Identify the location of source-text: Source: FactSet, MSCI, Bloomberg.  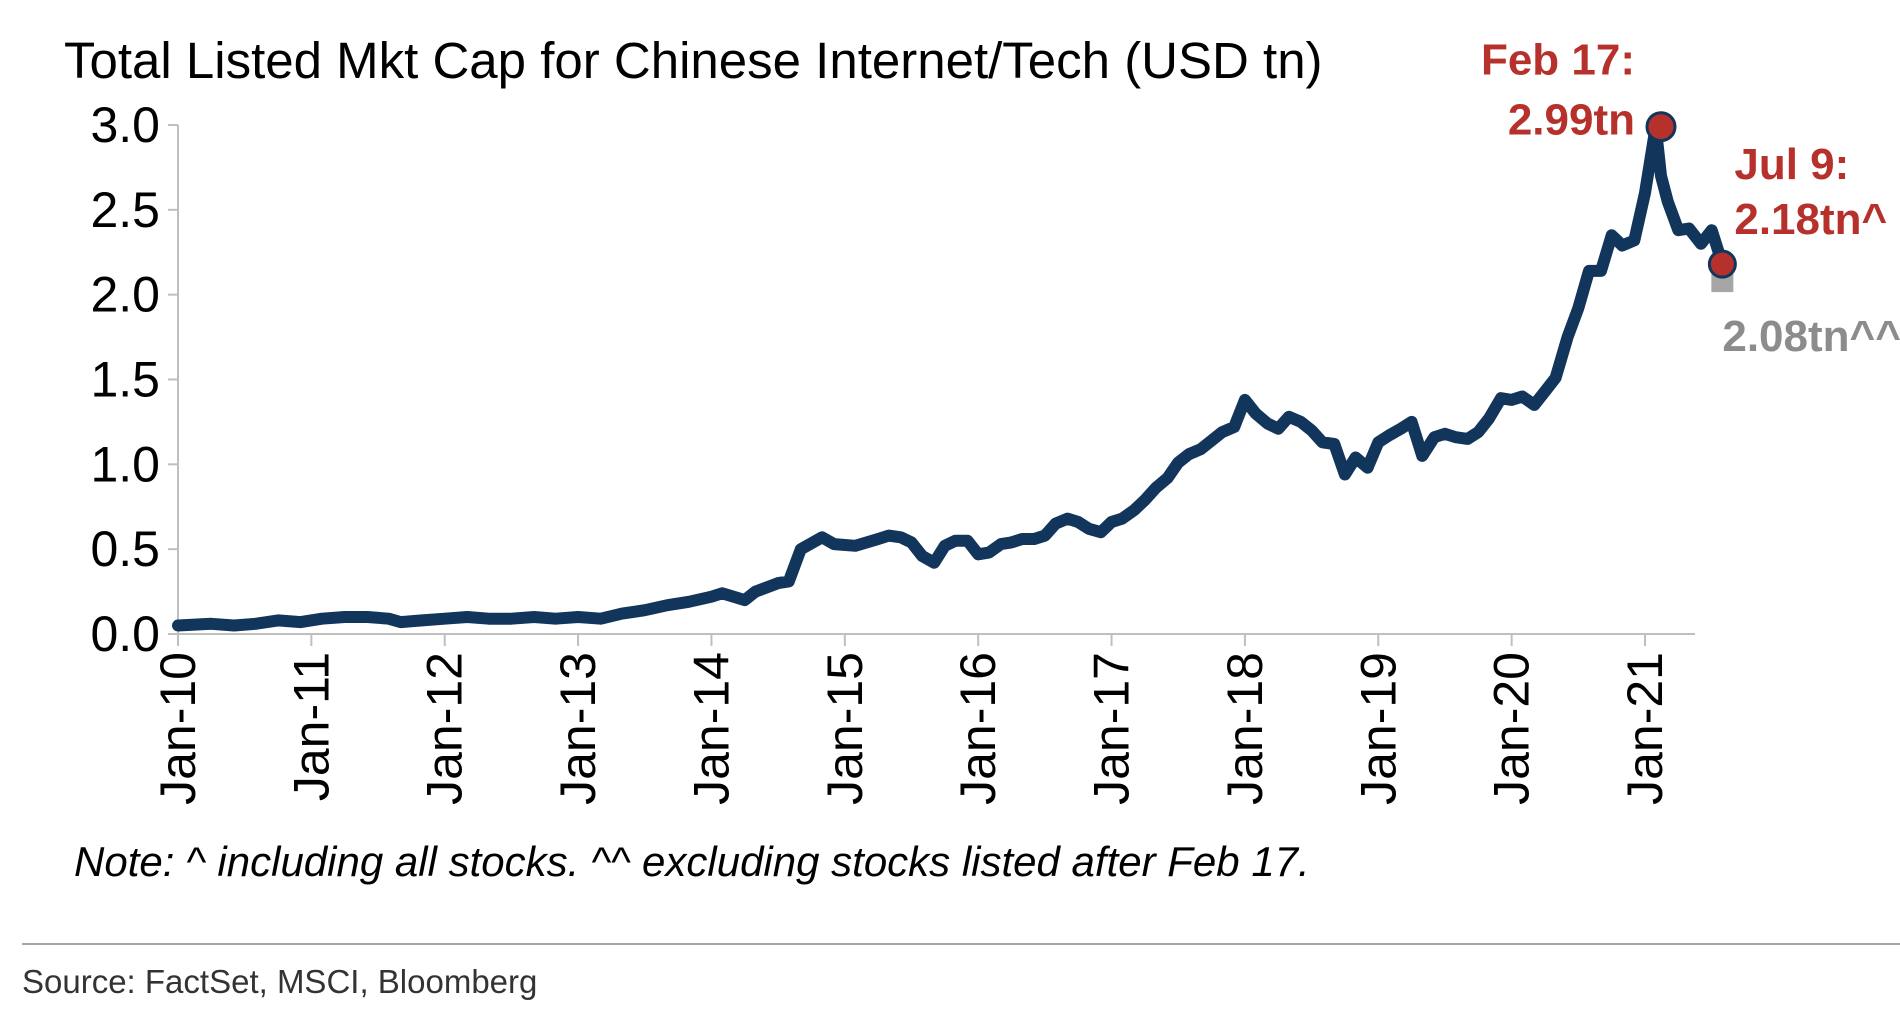
(279, 981).